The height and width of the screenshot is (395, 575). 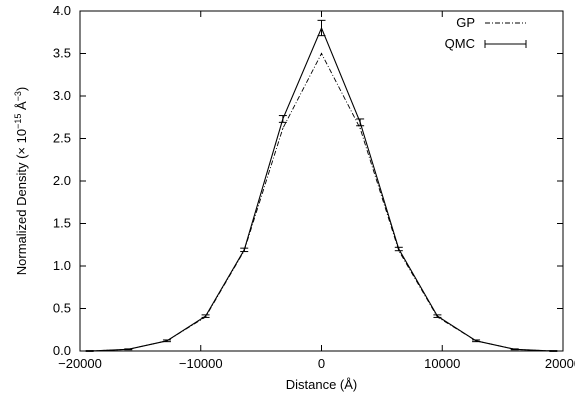 What do you see at coordinates (62, 223) in the screenshot?
I see `y-tick-label: 1.5` at bounding box center [62, 223].